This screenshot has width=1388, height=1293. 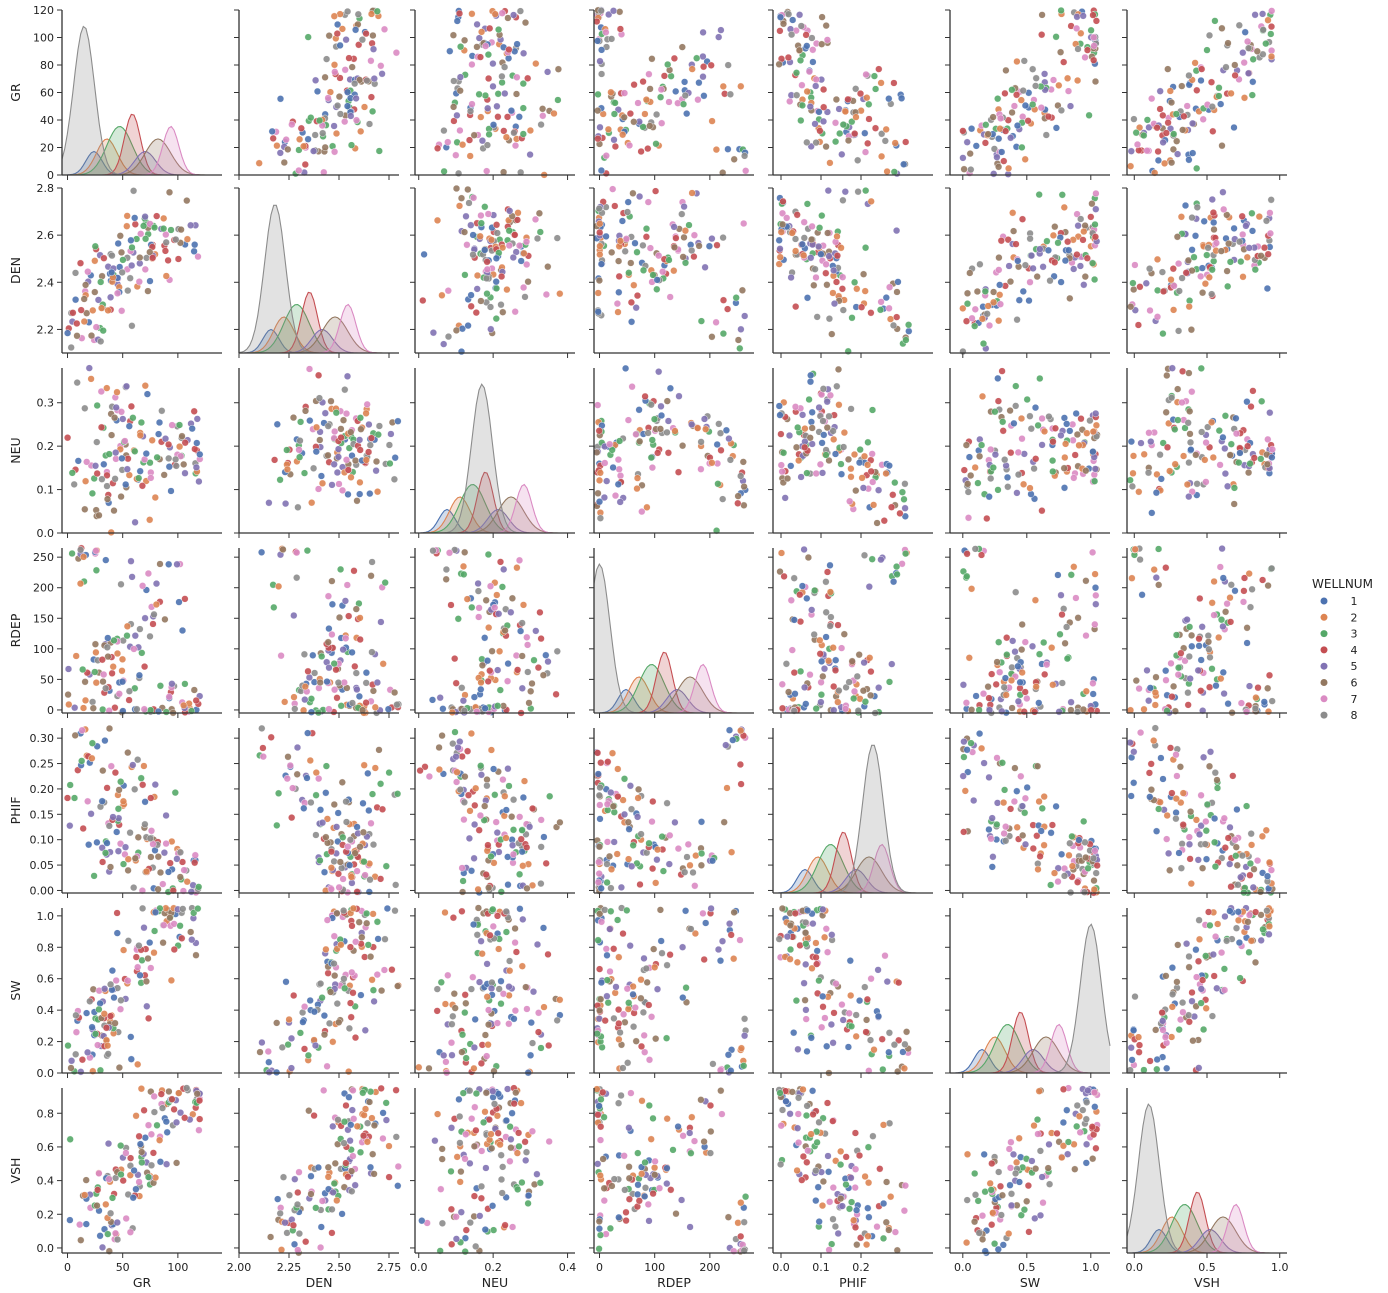 What do you see at coordinates (827, 285) in the screenshot?
I see `scatter-point-DEN-PHIF` at bounding box center [827, 285].